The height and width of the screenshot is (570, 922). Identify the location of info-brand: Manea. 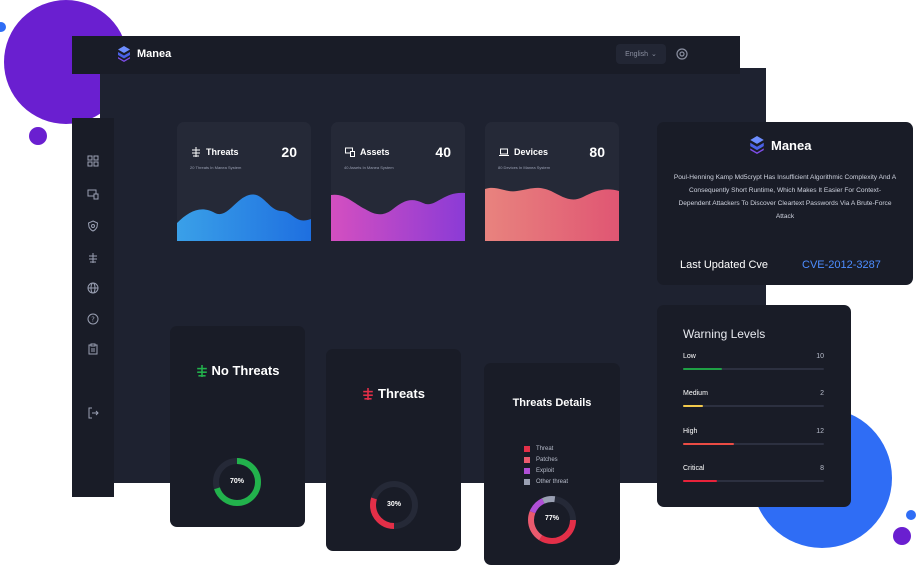
(780, 145).